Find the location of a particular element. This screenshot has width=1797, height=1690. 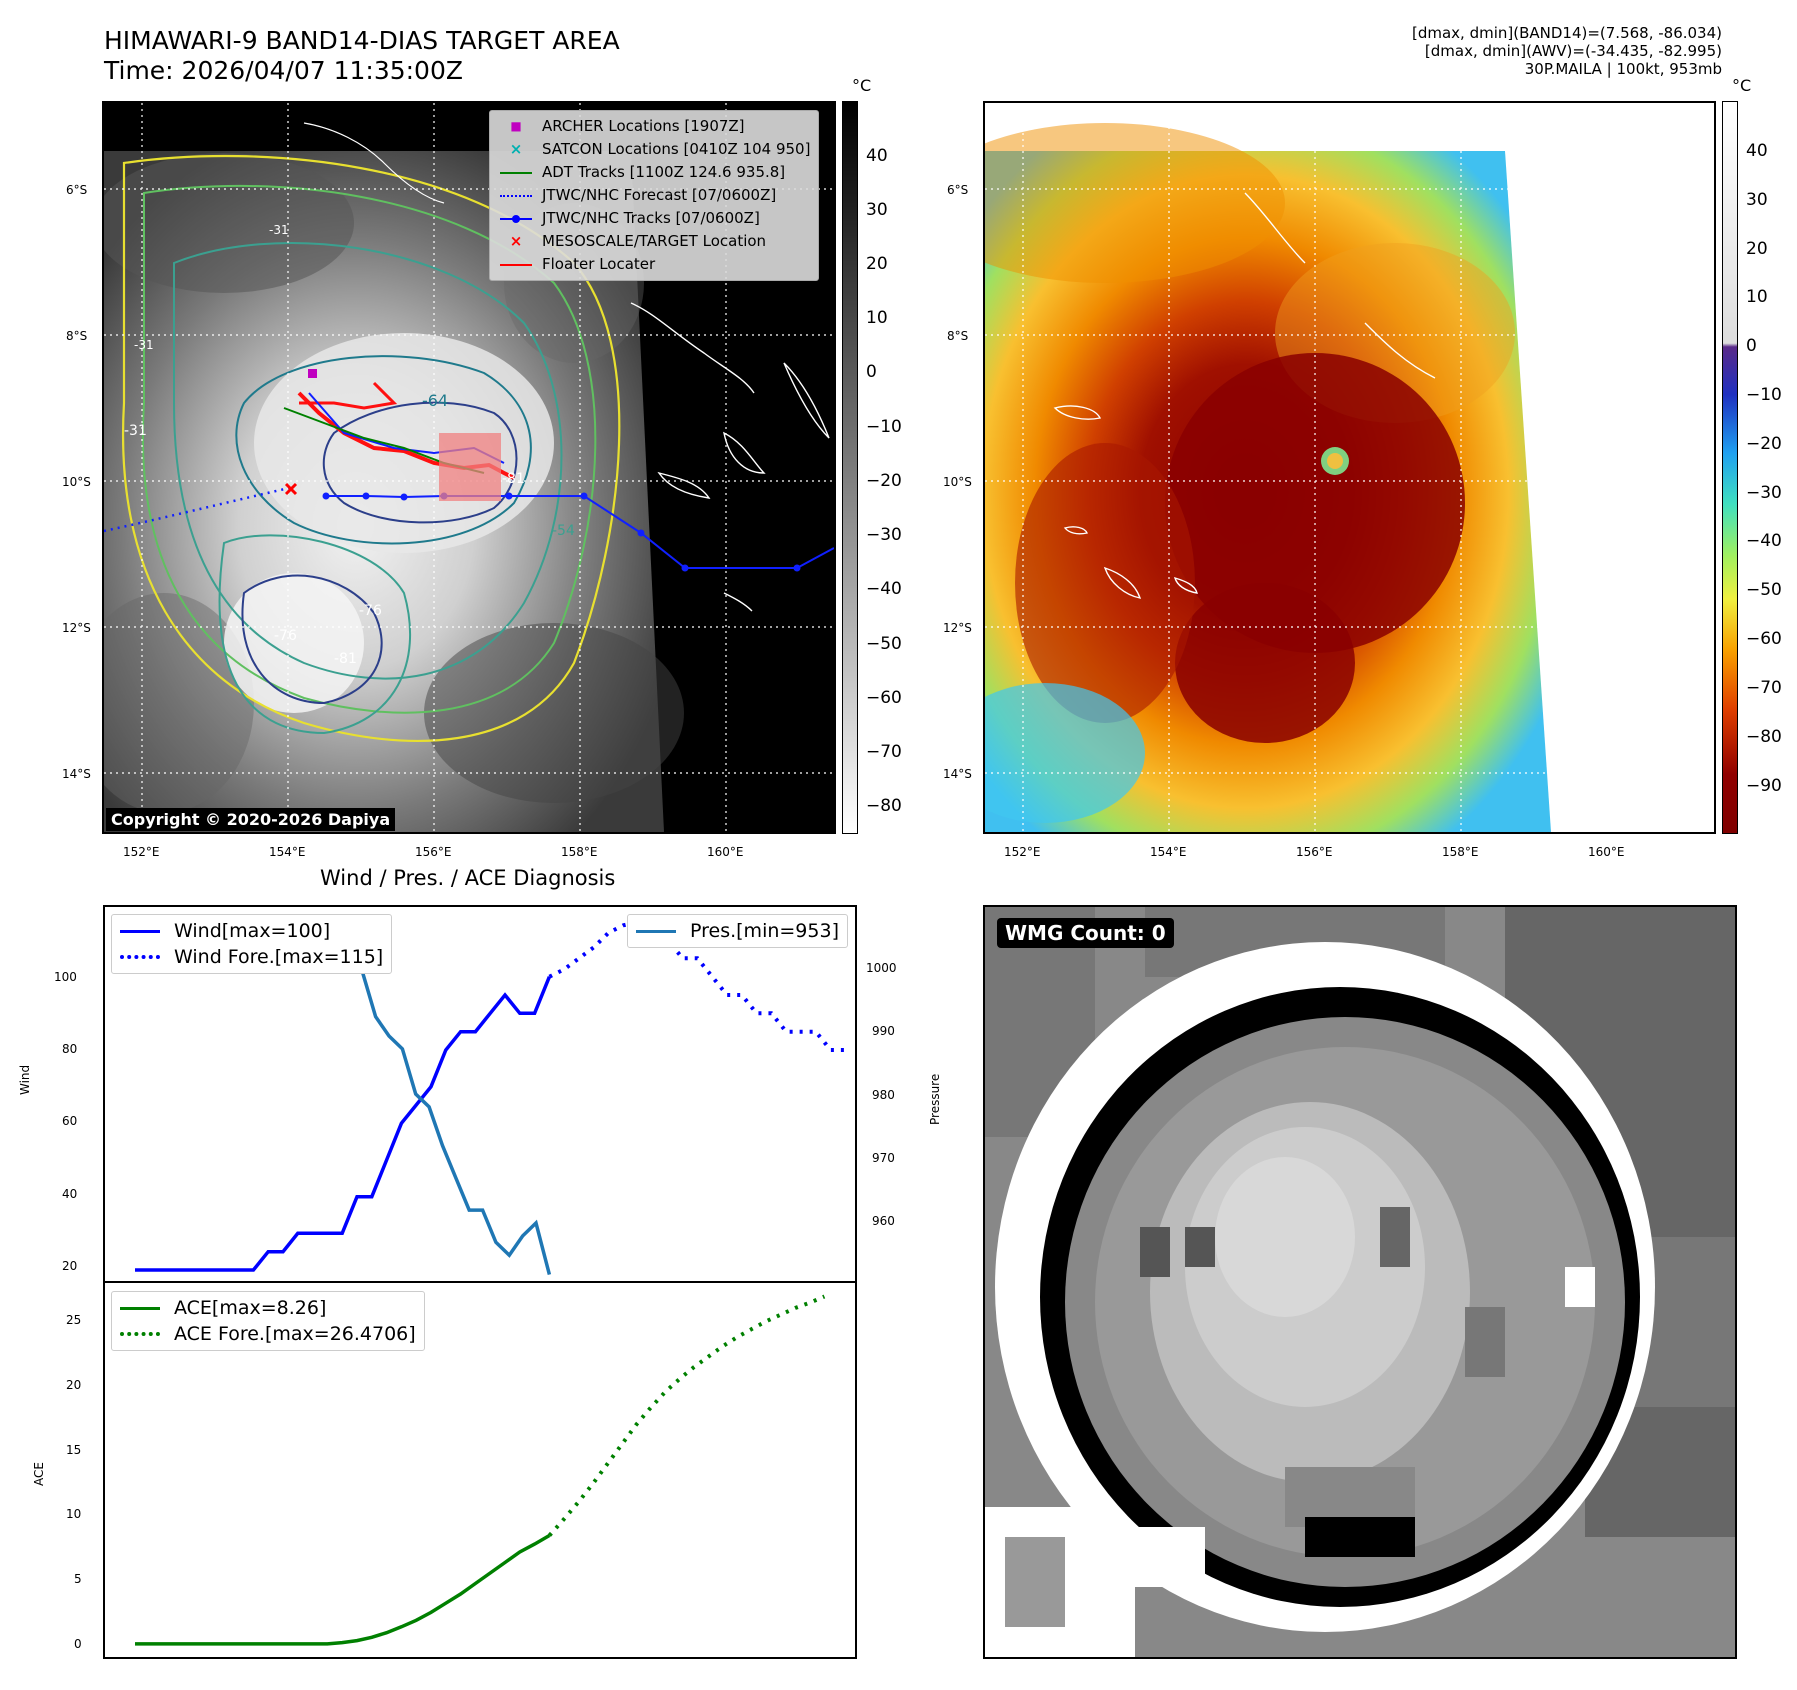

contour-label: -54 is located at coordinates (563, 531).